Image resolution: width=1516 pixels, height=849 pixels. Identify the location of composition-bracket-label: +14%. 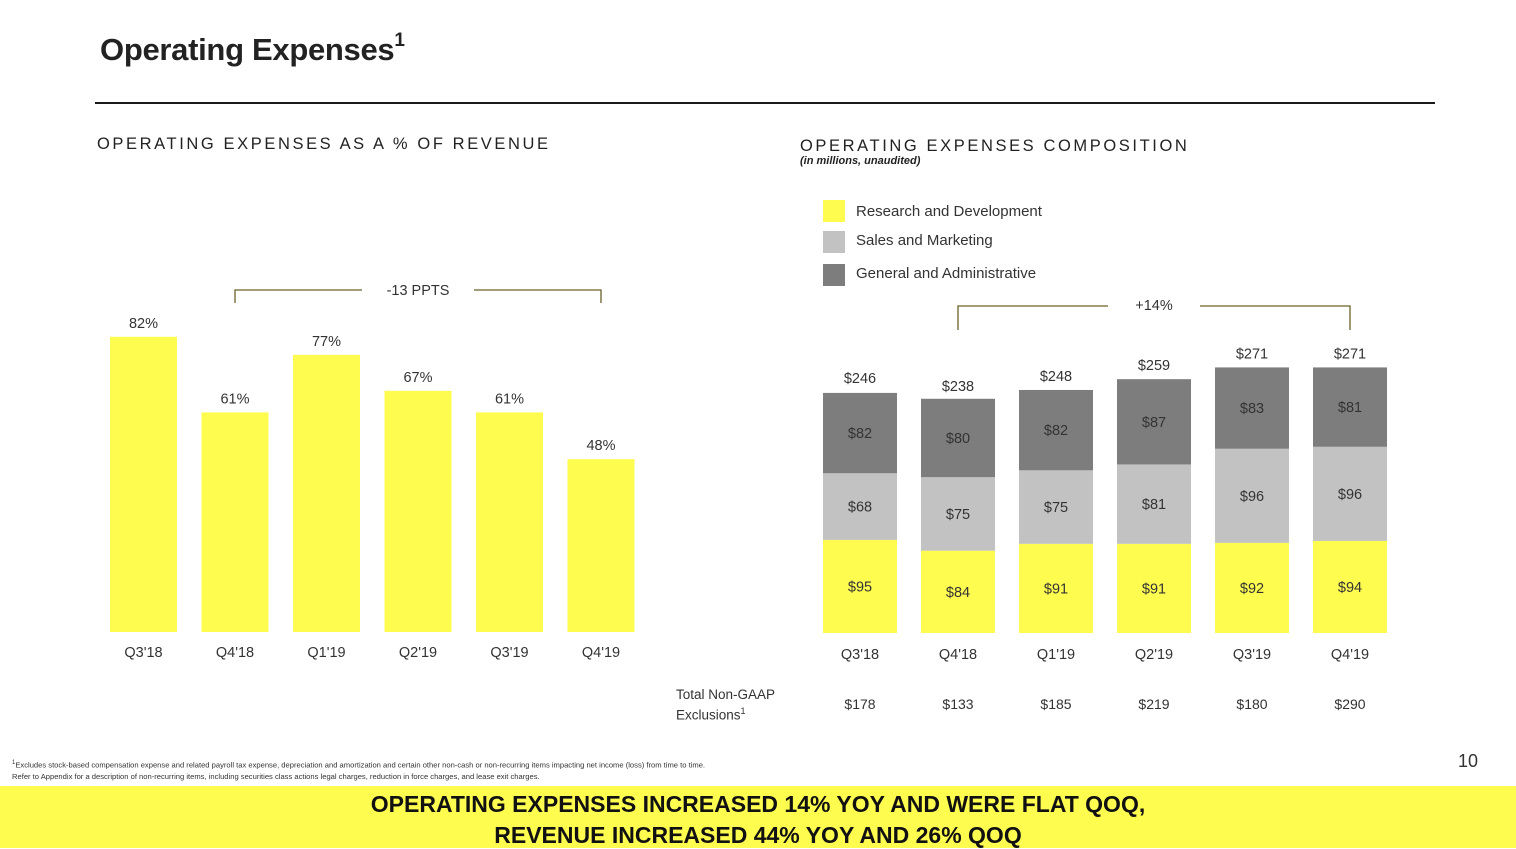
(1154, 306).